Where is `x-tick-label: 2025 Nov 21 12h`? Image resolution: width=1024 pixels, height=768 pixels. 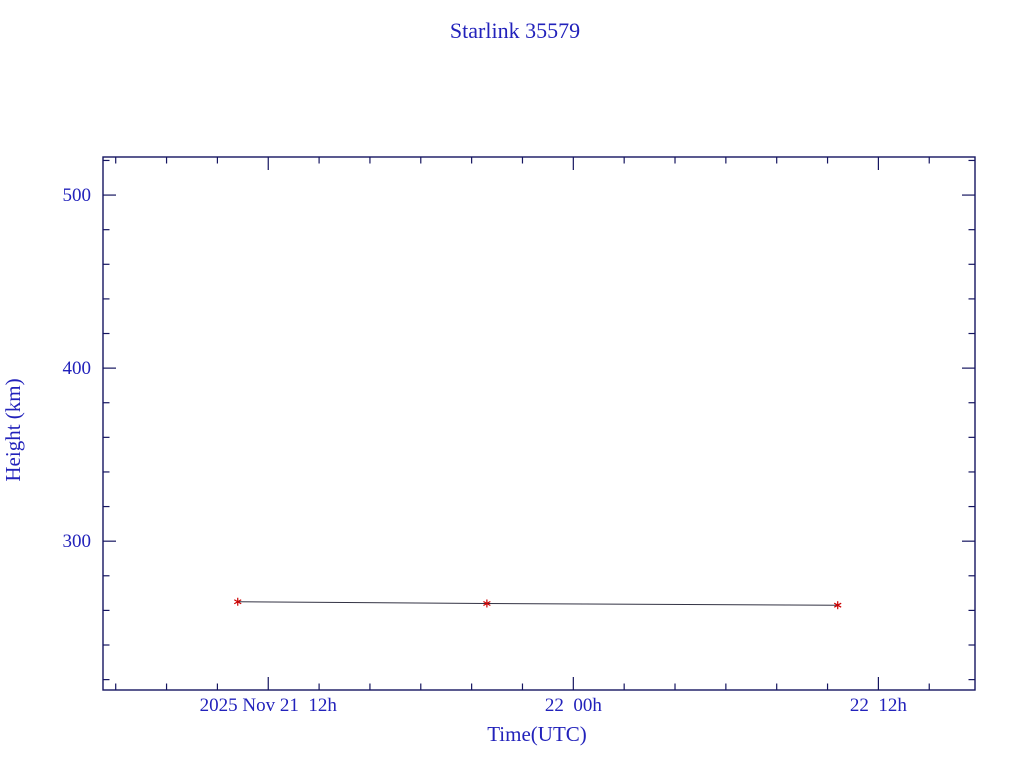
x-tick-label: 2025 Nov 21 12h is located at coordinates (269, 705).